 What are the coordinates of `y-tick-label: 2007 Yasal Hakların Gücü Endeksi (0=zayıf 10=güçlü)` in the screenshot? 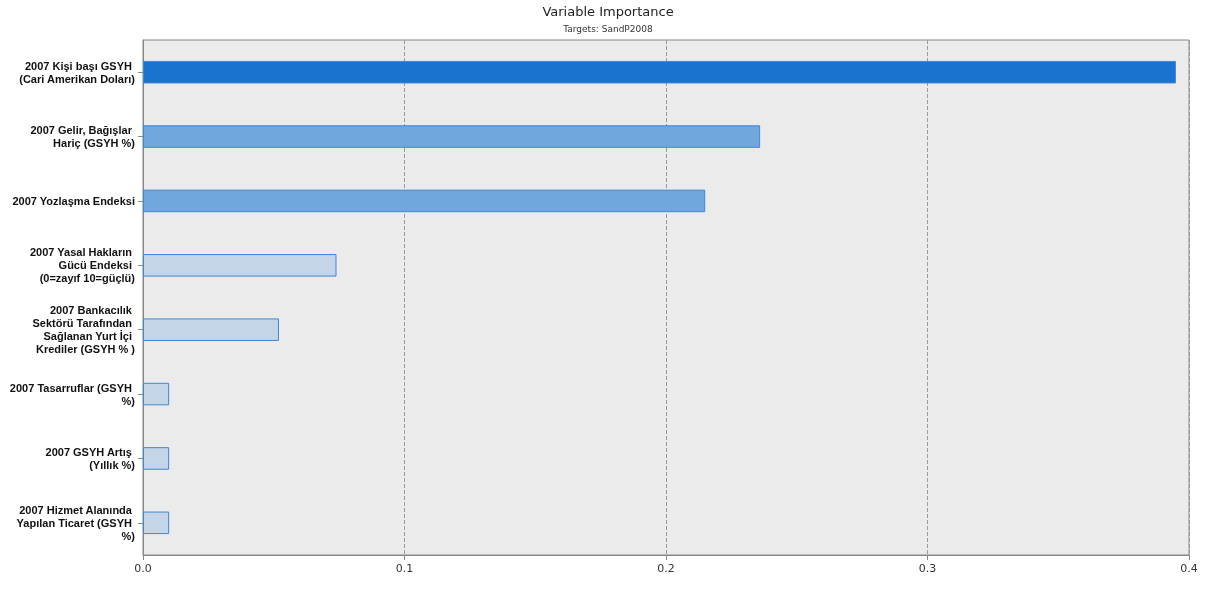 It's located at (83, 265).